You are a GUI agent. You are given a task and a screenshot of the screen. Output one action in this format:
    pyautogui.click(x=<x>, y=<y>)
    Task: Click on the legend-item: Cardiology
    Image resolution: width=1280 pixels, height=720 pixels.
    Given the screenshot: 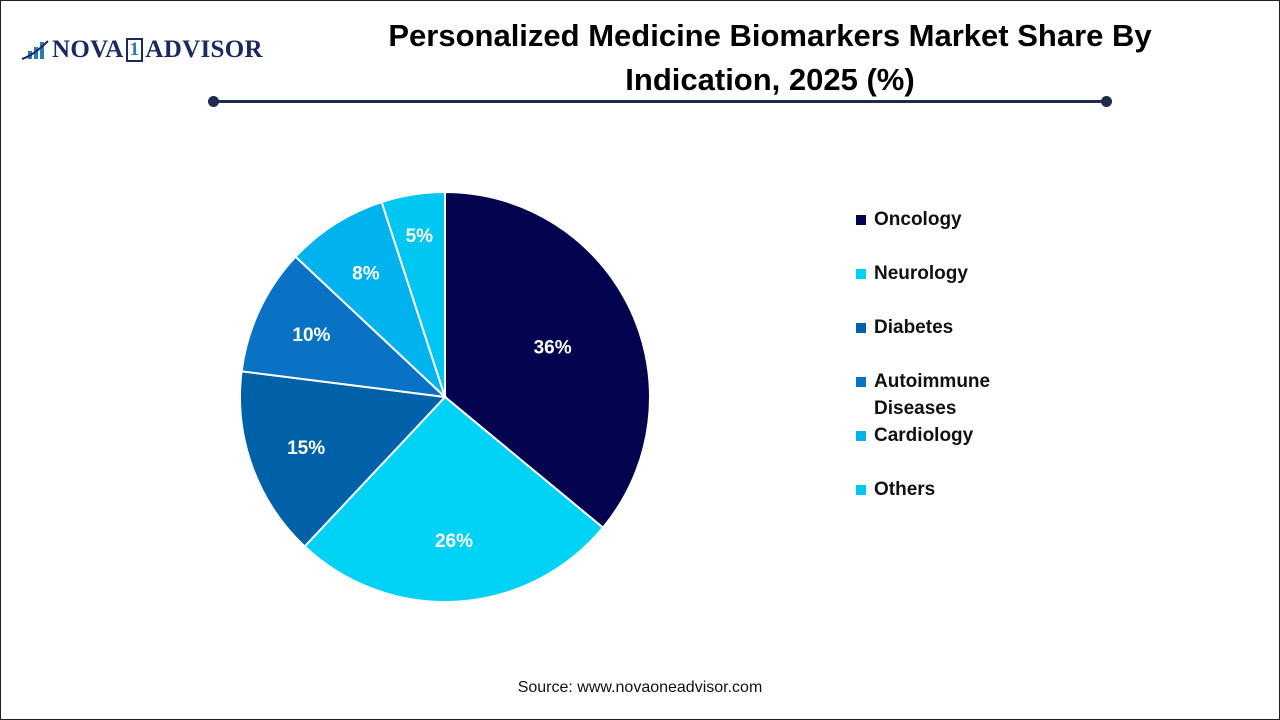 What is the action you would take?
    pyautogui.click(x=946, y=435)
    